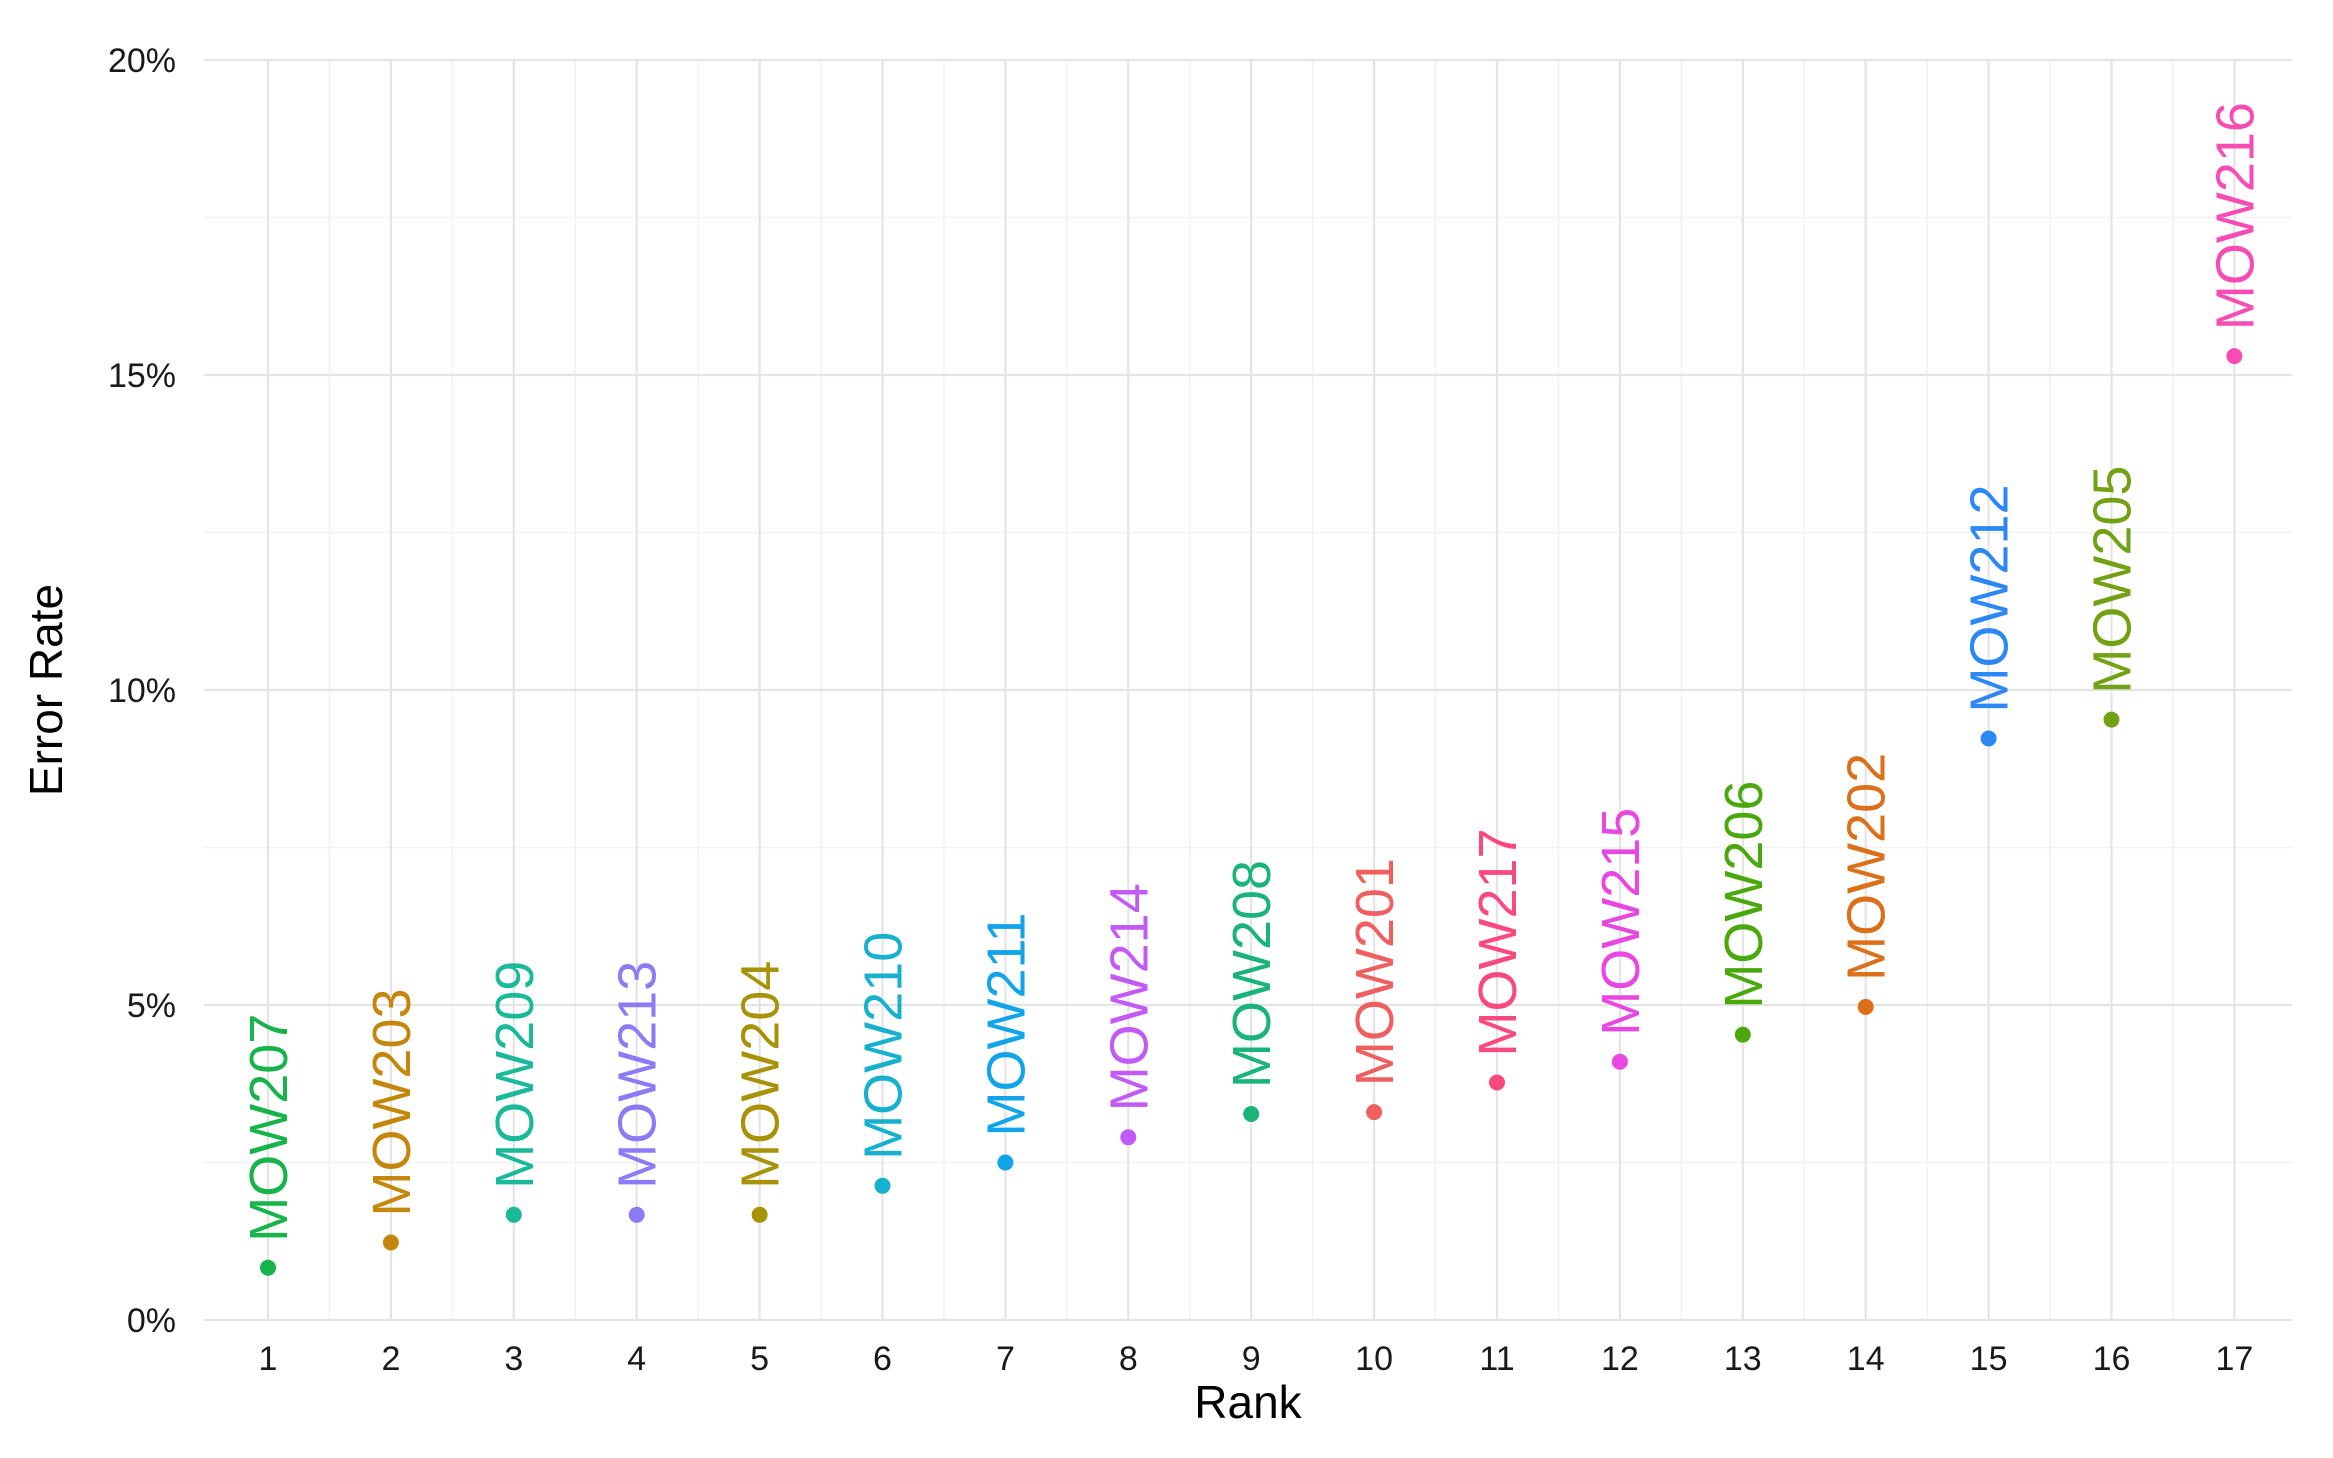  Describe the element at coordinates (1620, 1359) in the screenshot. I see `x-tick-label: 12` at that location.